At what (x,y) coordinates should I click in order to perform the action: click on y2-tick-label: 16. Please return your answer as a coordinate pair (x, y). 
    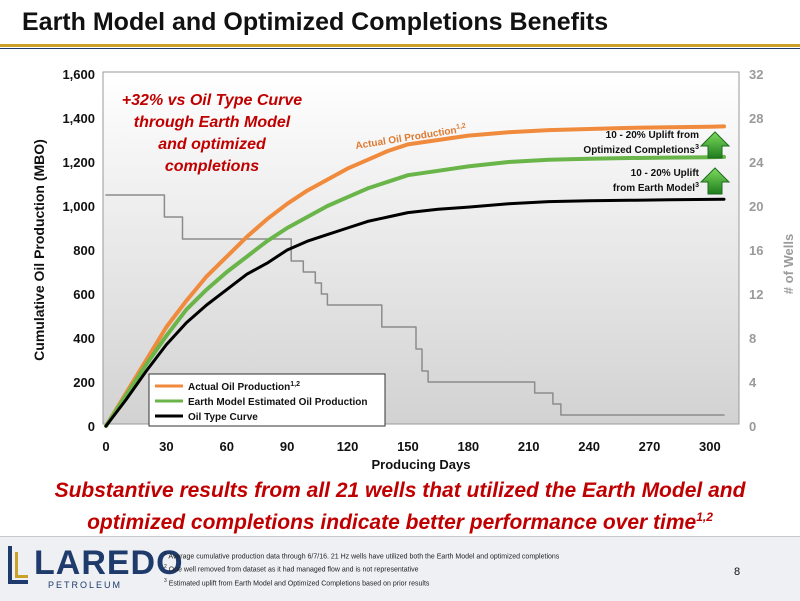
    Looking at the image, I should click on (756, 250).